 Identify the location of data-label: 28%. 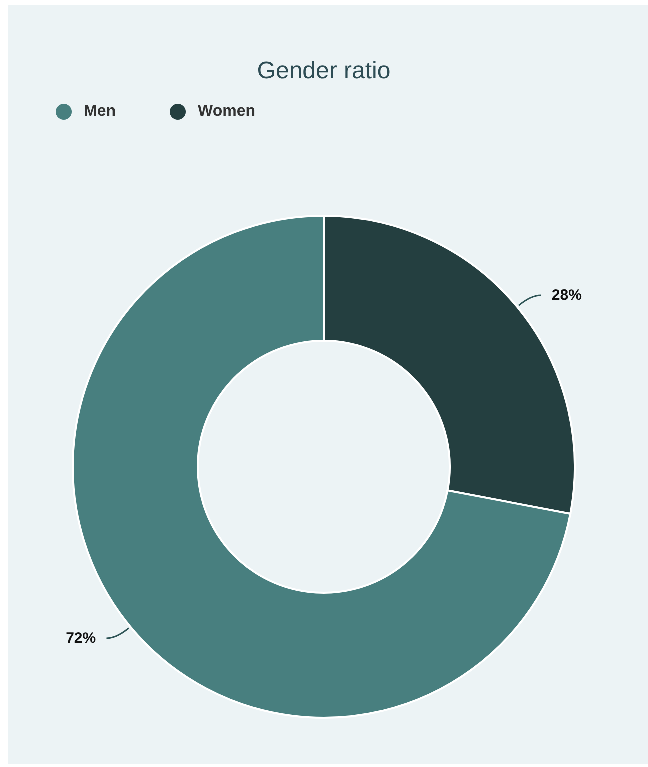
(567, 295).